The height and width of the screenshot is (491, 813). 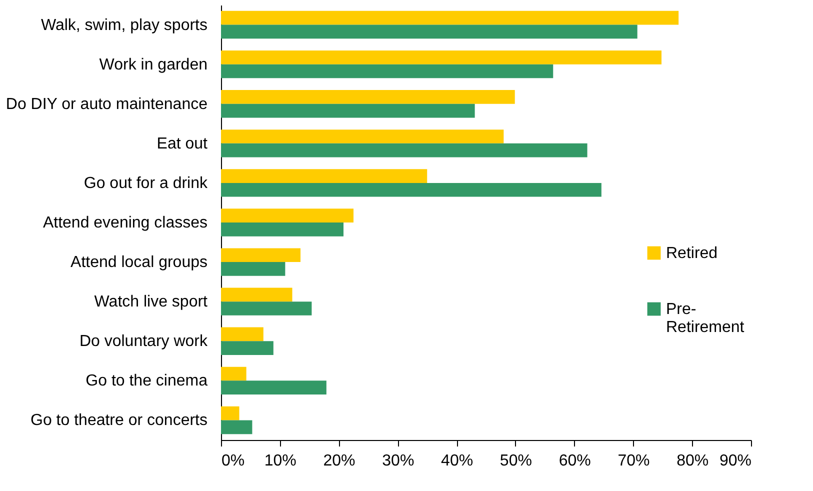 I want to click on x-tick-label: 40%, so click(x=457, y=461).